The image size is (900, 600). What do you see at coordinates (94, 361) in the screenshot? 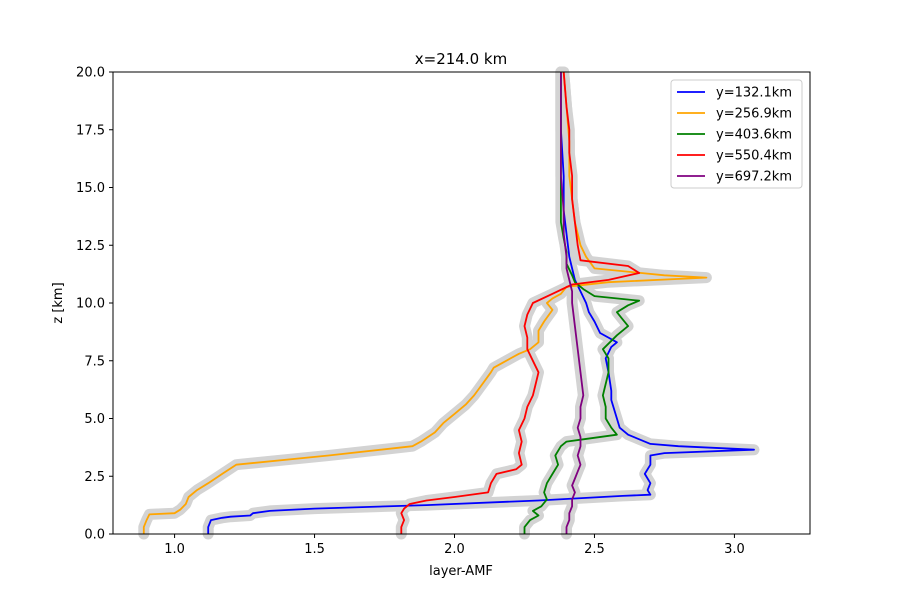
I see `y-tick-label: 7.5` at bounding box center [94, 361].